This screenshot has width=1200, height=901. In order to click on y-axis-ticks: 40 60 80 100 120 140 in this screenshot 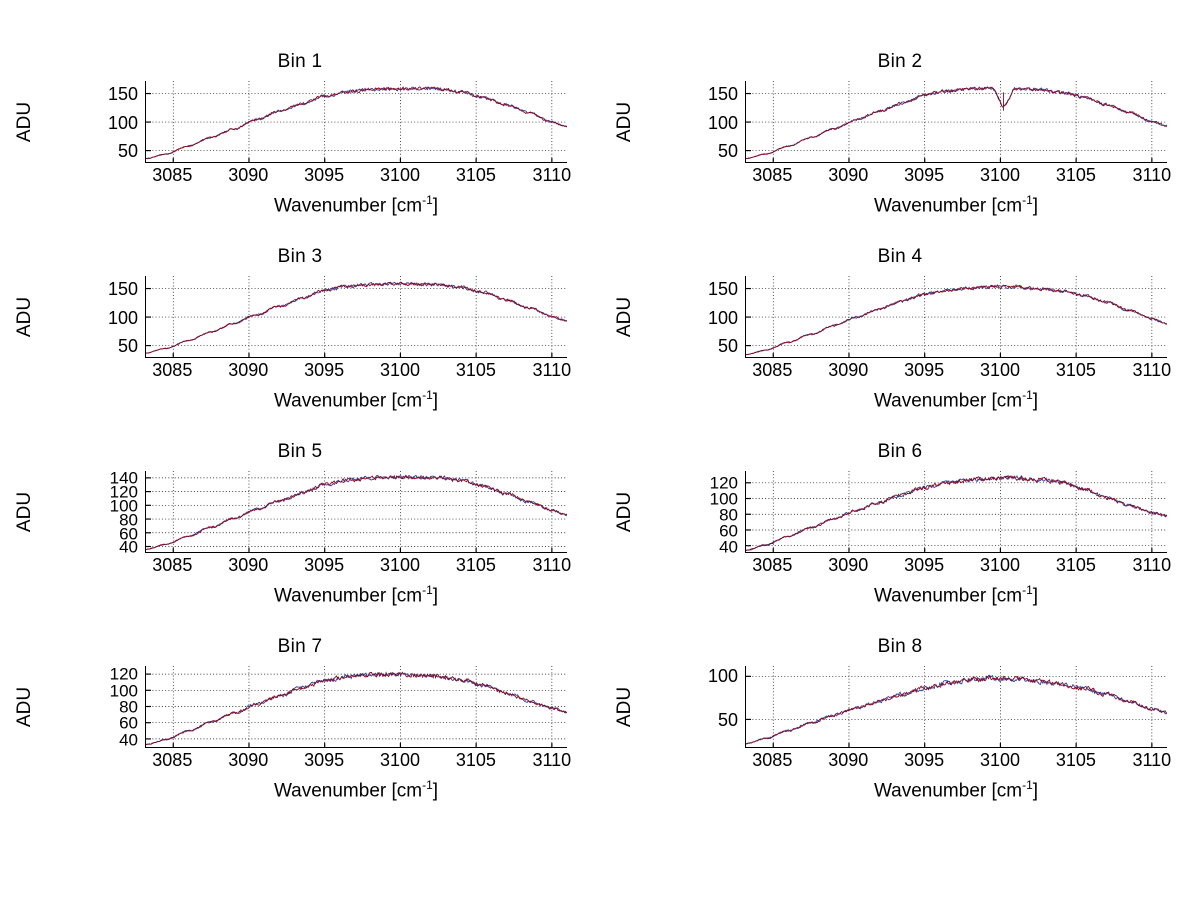, I will do `click(101, 512)`.